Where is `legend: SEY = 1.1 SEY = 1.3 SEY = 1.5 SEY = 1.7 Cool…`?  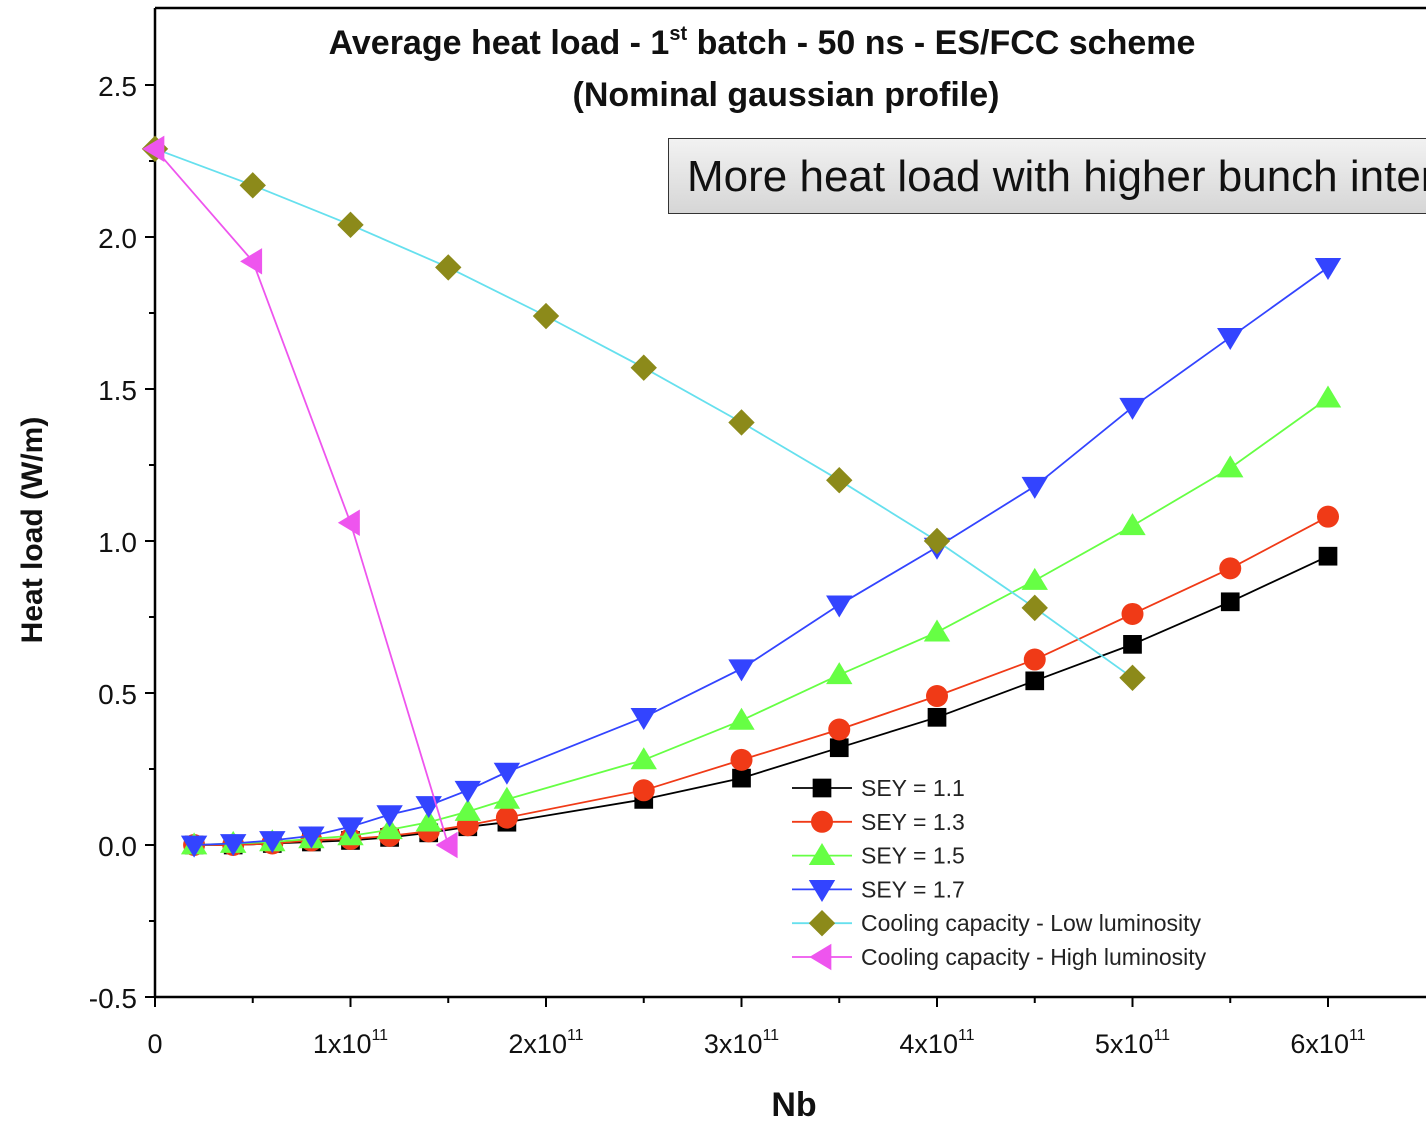
legend: SEY = 1.1 SEY = 1.3 SEY = 1.5 SEY = 1.7 Cool… is located at coordinates (999, 873).